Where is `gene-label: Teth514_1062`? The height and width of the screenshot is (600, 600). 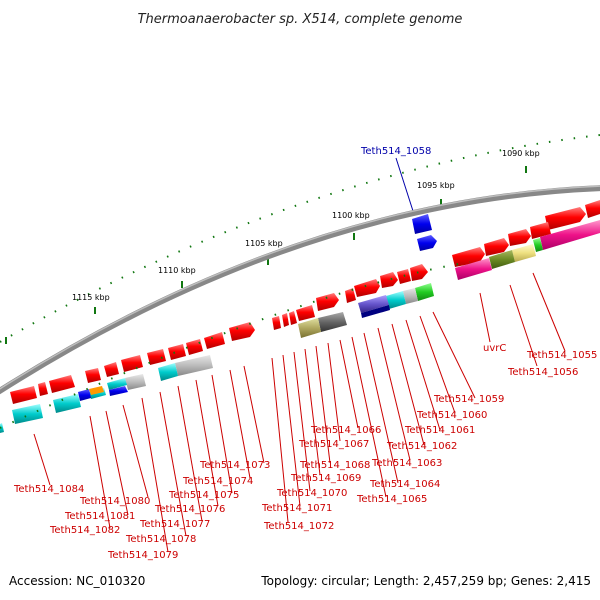 gene-label: Teth514_1062 is located at coordinates (421, 446).